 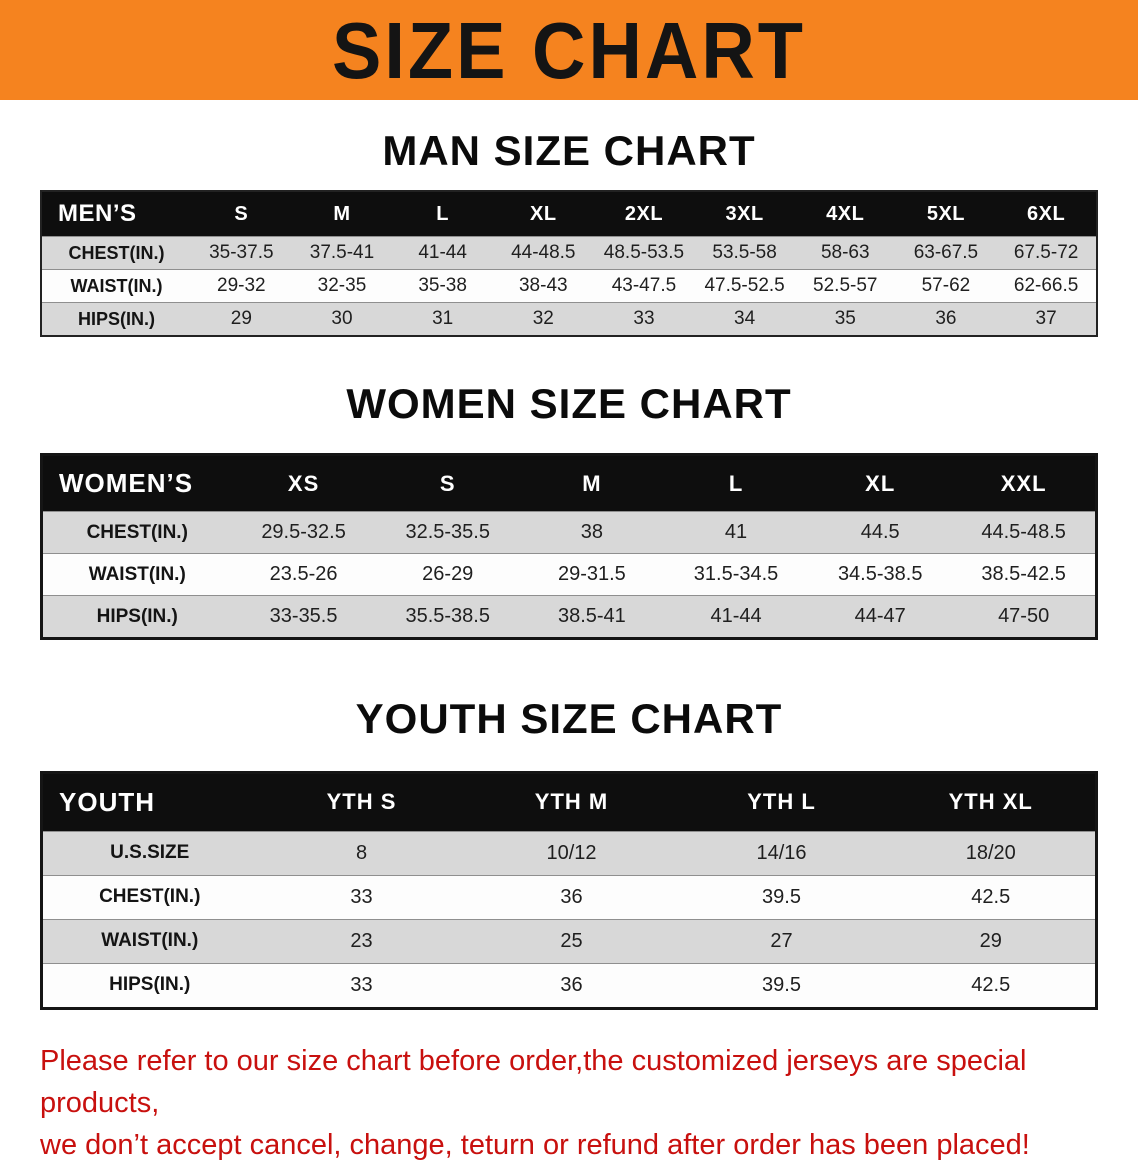 What do you see at coordinates (97, 214) in the screenshot?
I see `table-title-cell: MEN’S` at bounding box center [97, 214].